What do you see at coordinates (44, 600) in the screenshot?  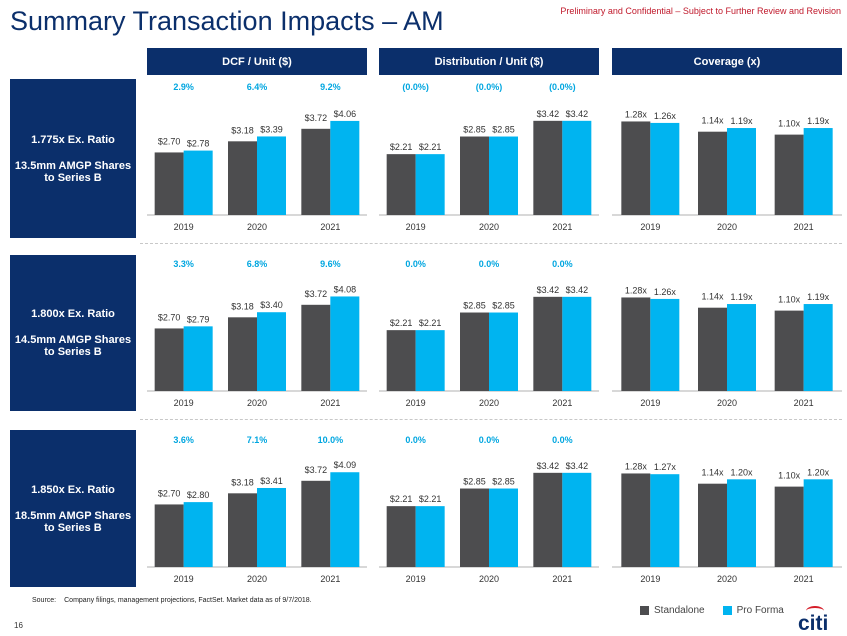 I see `source-label: Source:` at bounding box center [44, 600].